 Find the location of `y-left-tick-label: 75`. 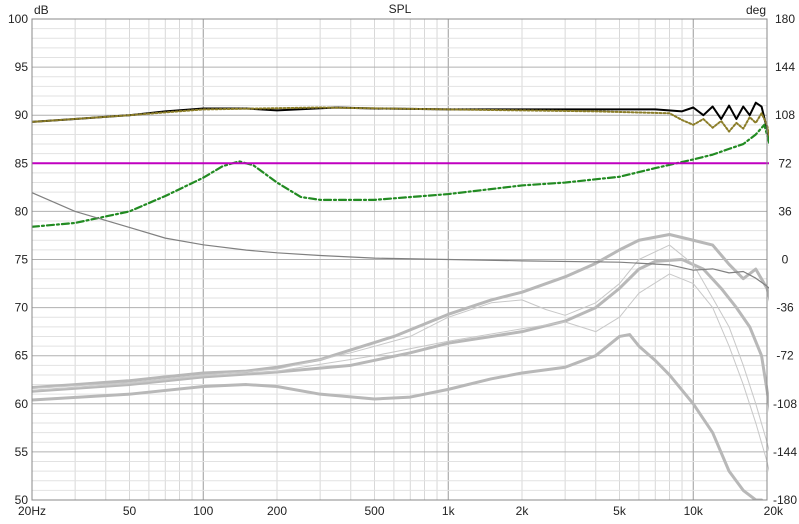

y-left-tick-label: 75 is located at coordinates (22, 260).